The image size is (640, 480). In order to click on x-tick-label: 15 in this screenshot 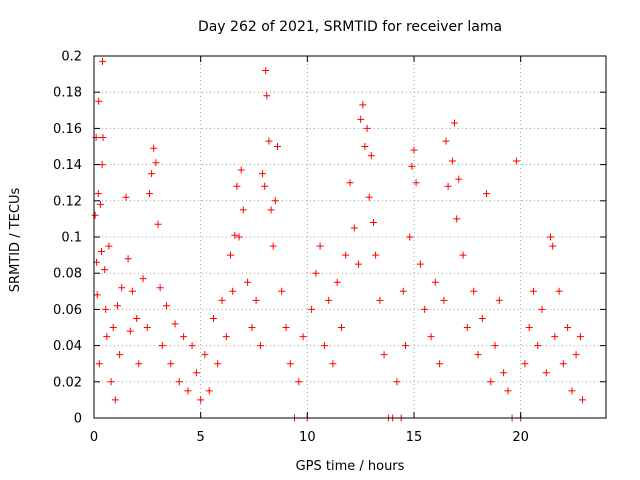, I will do `click(414, 437)`.